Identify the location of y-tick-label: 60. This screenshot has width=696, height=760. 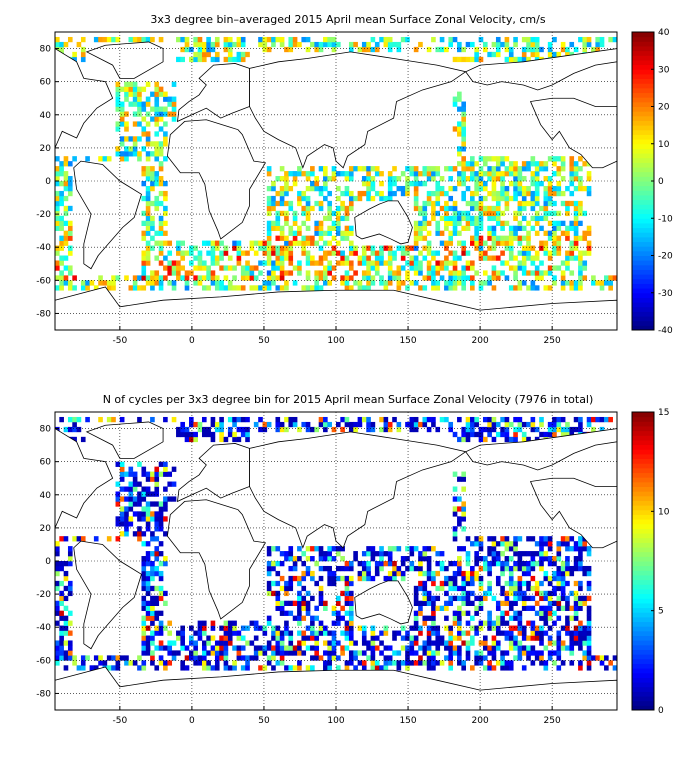
(46, 463).